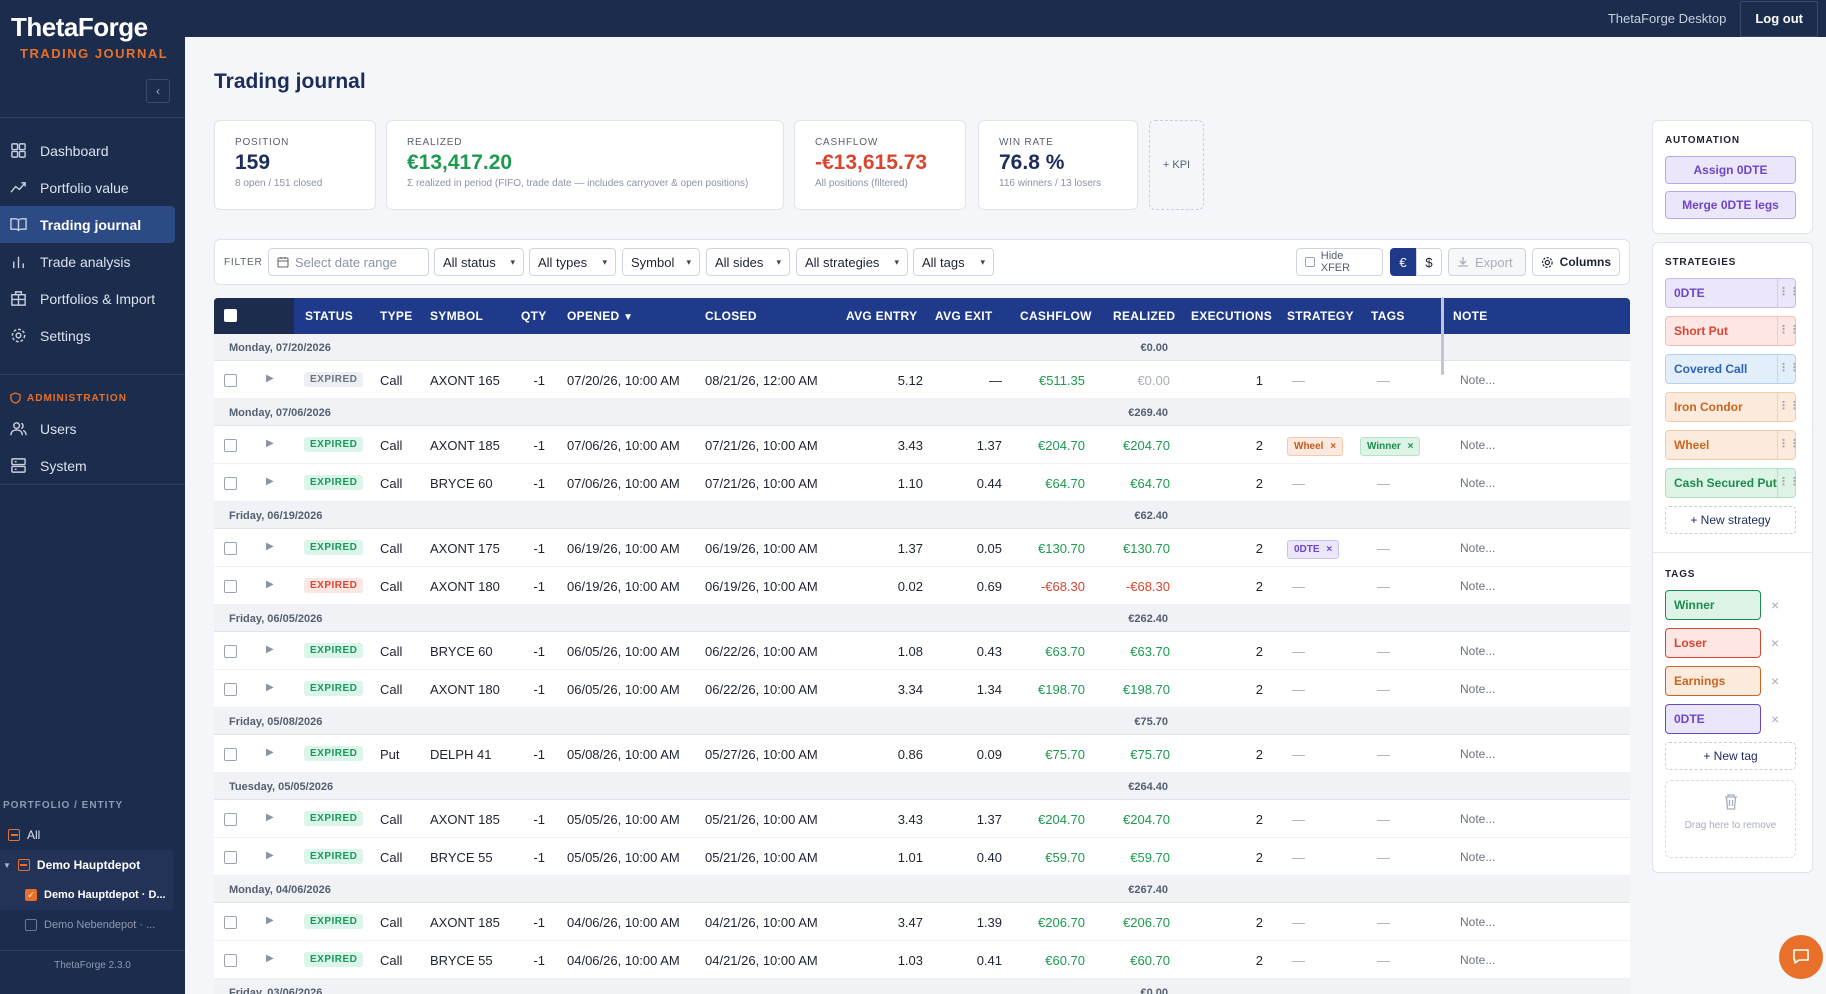  Describe the element at coordinates (31, 925) in the screenshot. I see `child-checkbox` at that location.